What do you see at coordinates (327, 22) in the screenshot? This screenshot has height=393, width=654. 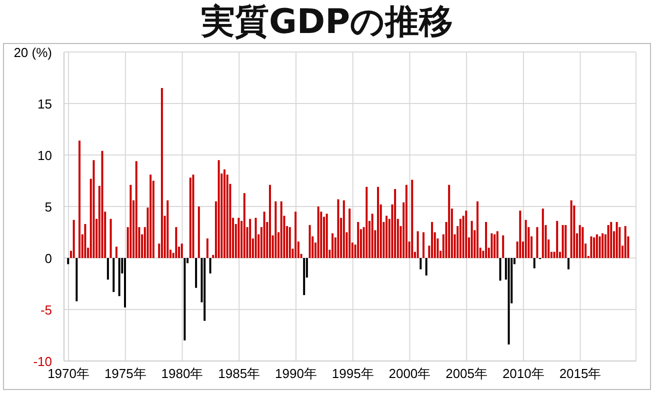 I see `chart-title: 実質GDPの推移` at bounding box center [327, 22].